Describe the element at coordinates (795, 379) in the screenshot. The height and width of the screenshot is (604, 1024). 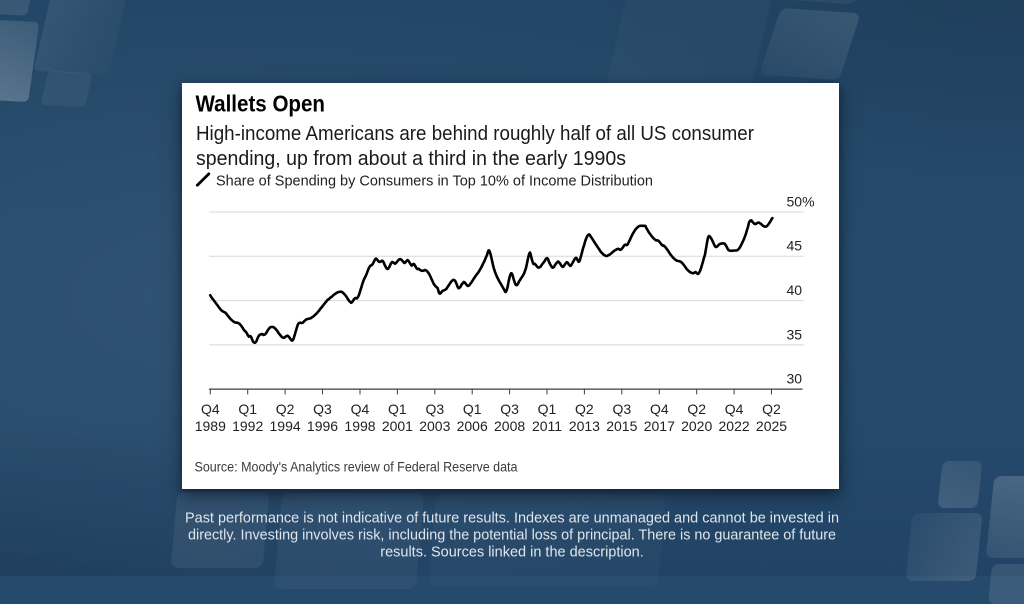
I see `svg-text: 30` at that location.